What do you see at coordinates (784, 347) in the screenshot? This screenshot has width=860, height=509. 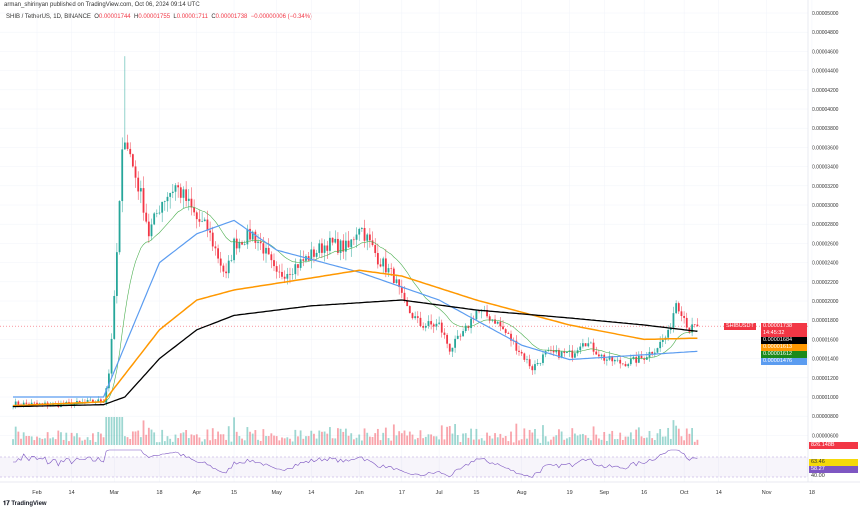 I see `ma-orange-tag: 0.00001613` at bounding box center [784, 347].